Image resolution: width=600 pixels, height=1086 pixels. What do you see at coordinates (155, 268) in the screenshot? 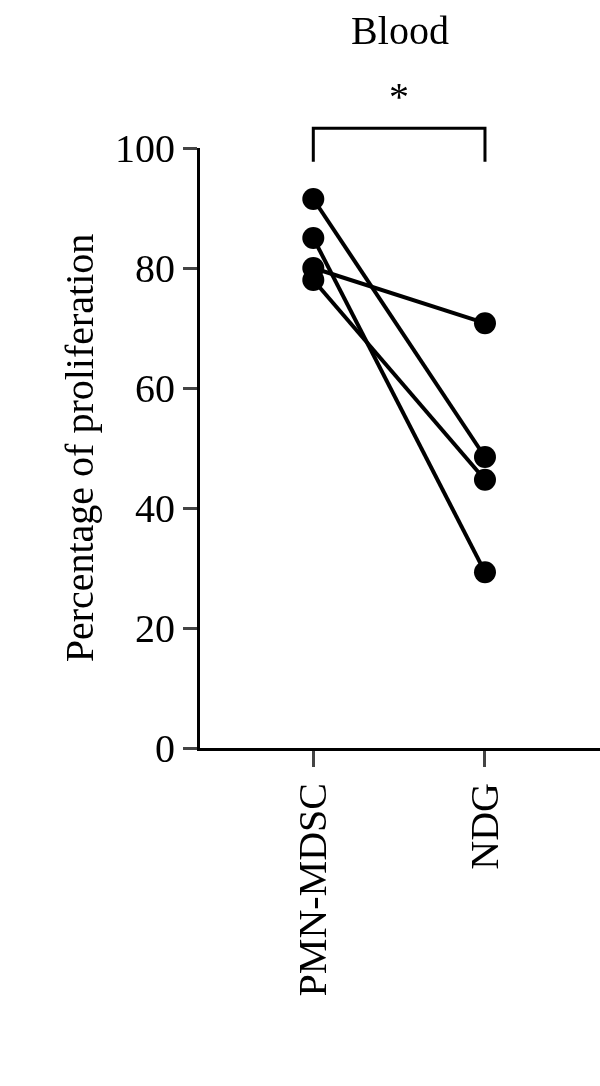
I see `y-tick-label: 80` at bounding box center [155, 268].